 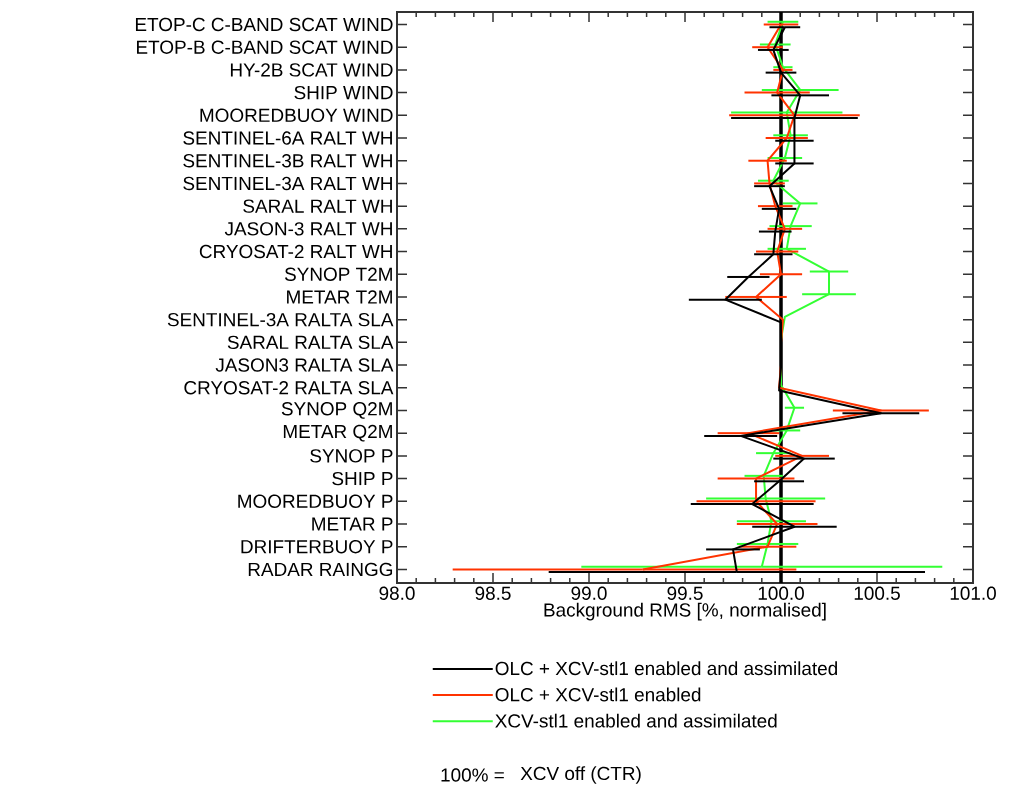 What do you see at coordinates (295, 251) in the screenshot?
I see `y-tick-label: CRYOSAT-2 RALT WH` at bounding box center [295, 251].